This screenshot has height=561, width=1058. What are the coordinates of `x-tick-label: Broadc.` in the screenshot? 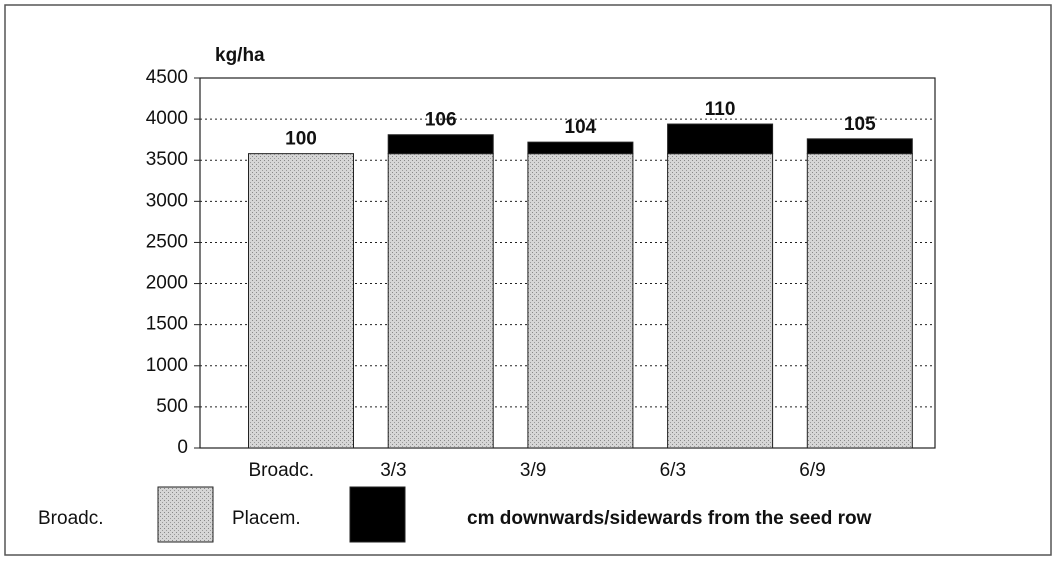 It's located at (281, 470).